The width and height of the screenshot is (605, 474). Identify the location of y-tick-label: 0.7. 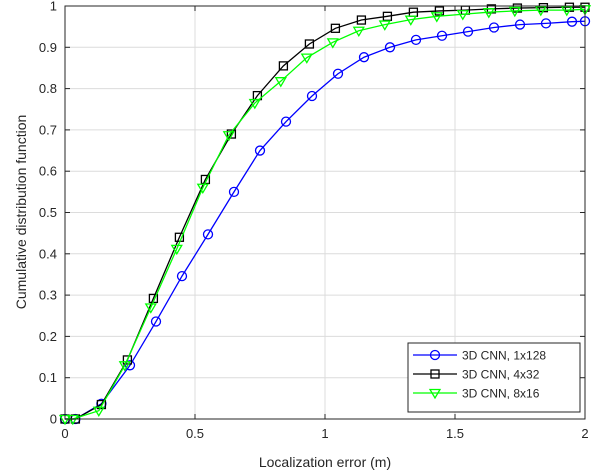
(48, 129).